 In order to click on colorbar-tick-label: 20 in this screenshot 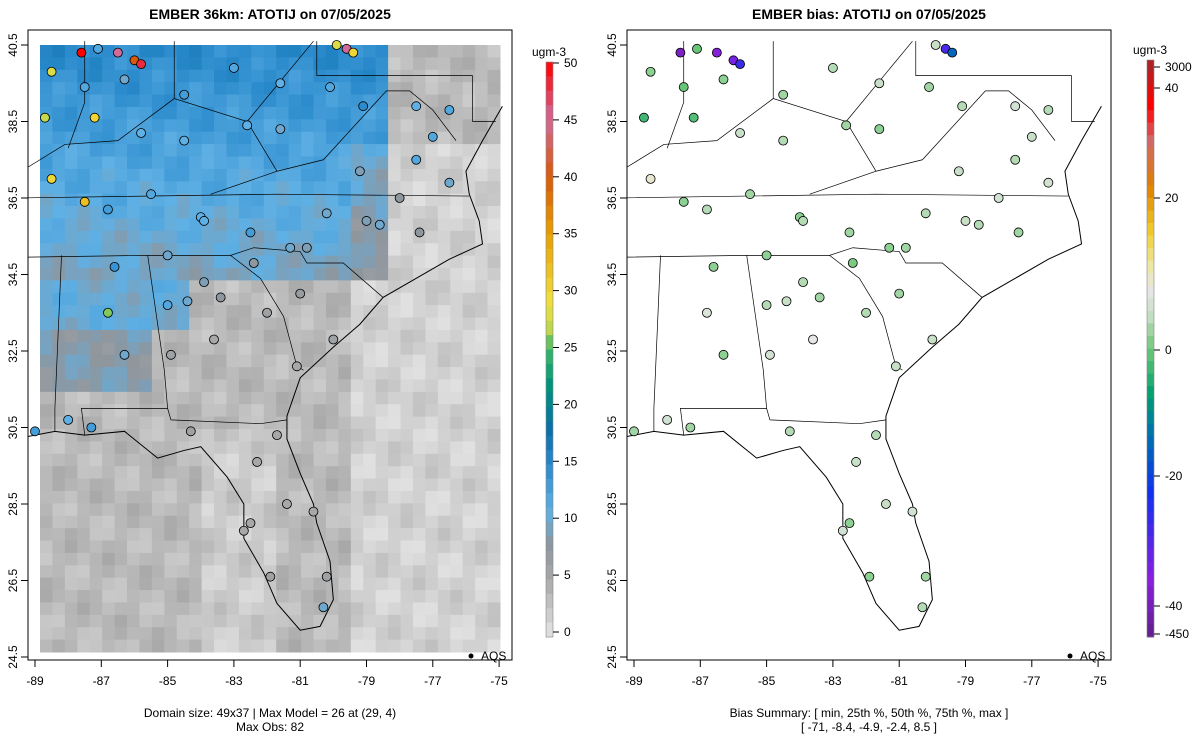, I will do `click(1172, 198)`.